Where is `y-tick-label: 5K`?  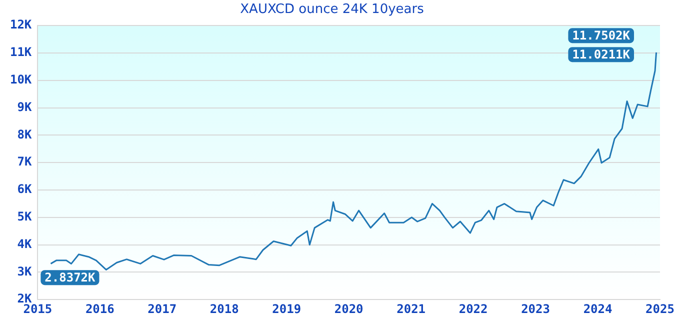
y-tick-label: 5K is located at coordinates (24, 217).